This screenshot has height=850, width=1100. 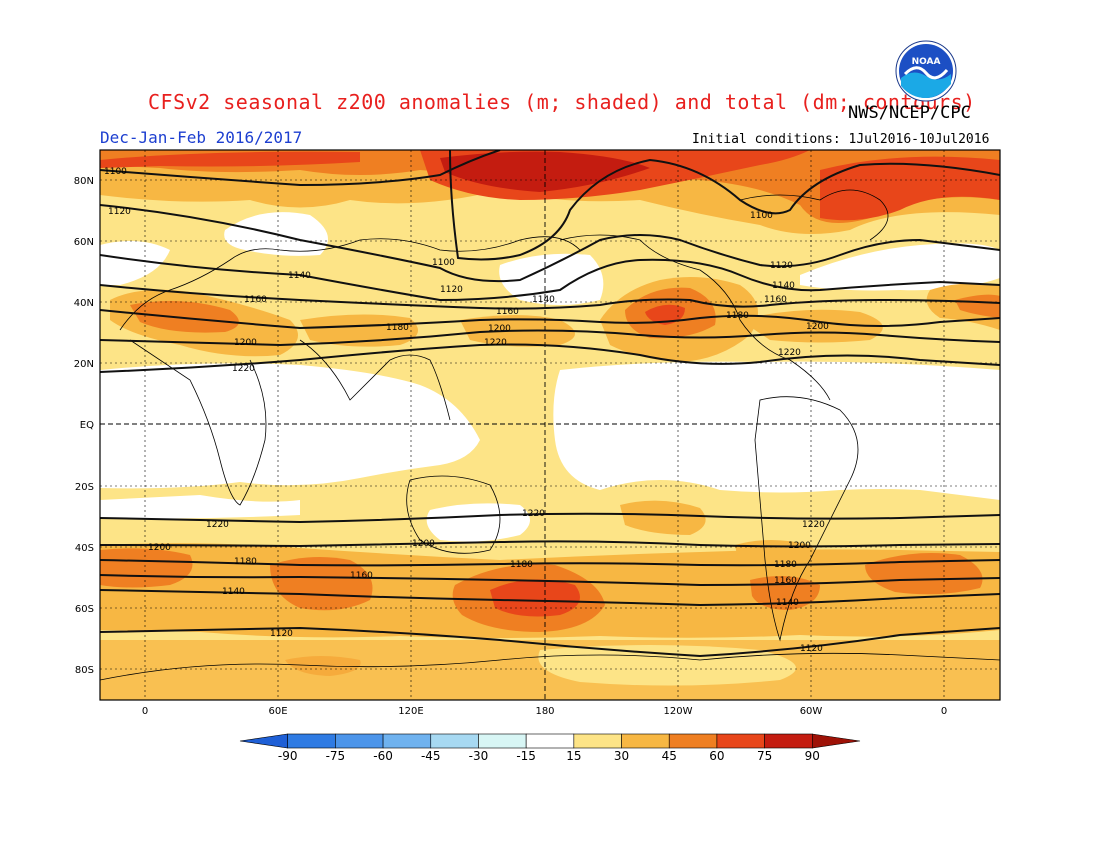 What do you see at coordinates (669, 756) in the screenshot?
I see `colorbar-tick-label: 45` at bounding box center [669, 756].